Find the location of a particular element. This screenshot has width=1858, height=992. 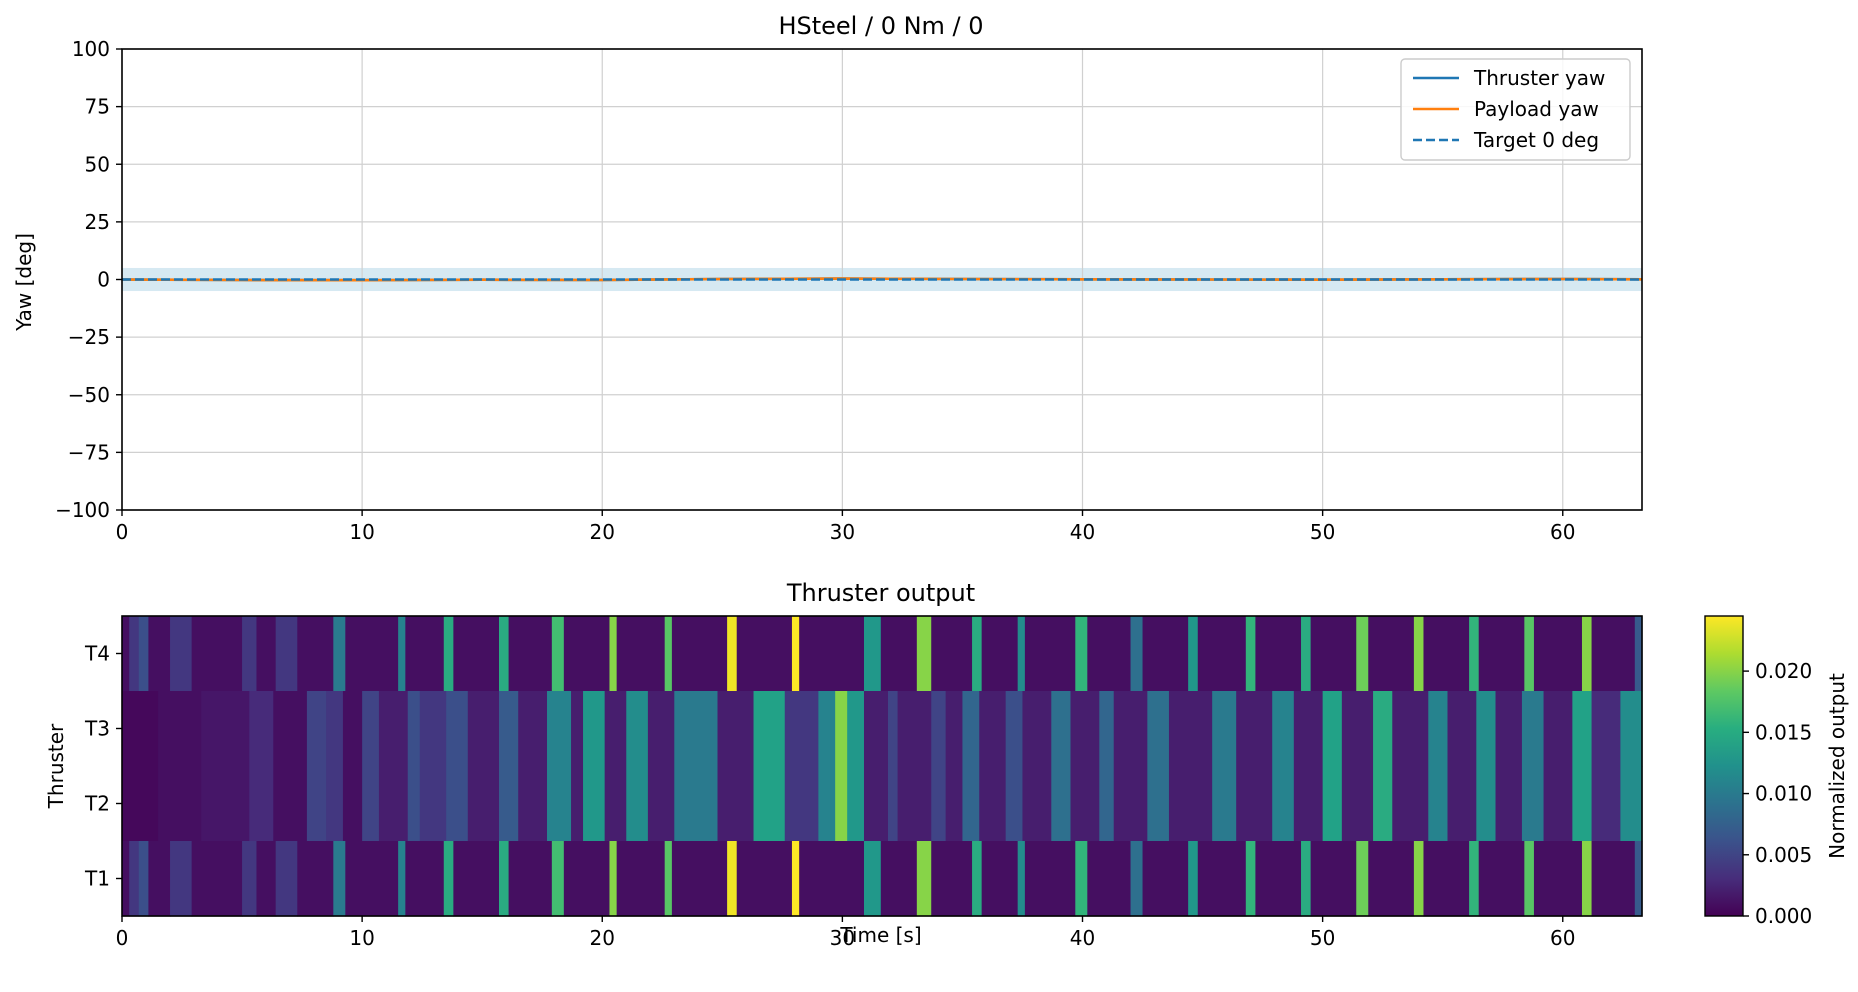

yaw-series-layer is located at coordinates (882, 279).